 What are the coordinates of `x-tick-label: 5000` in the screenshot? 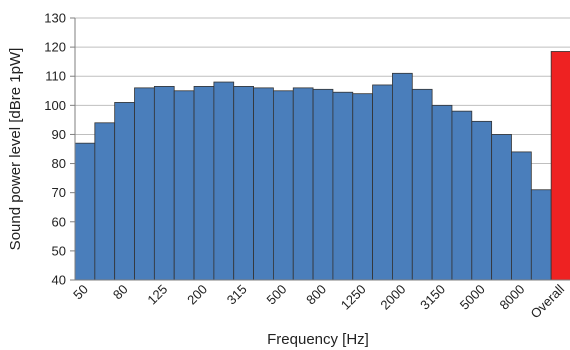 It's located at (472, 297).